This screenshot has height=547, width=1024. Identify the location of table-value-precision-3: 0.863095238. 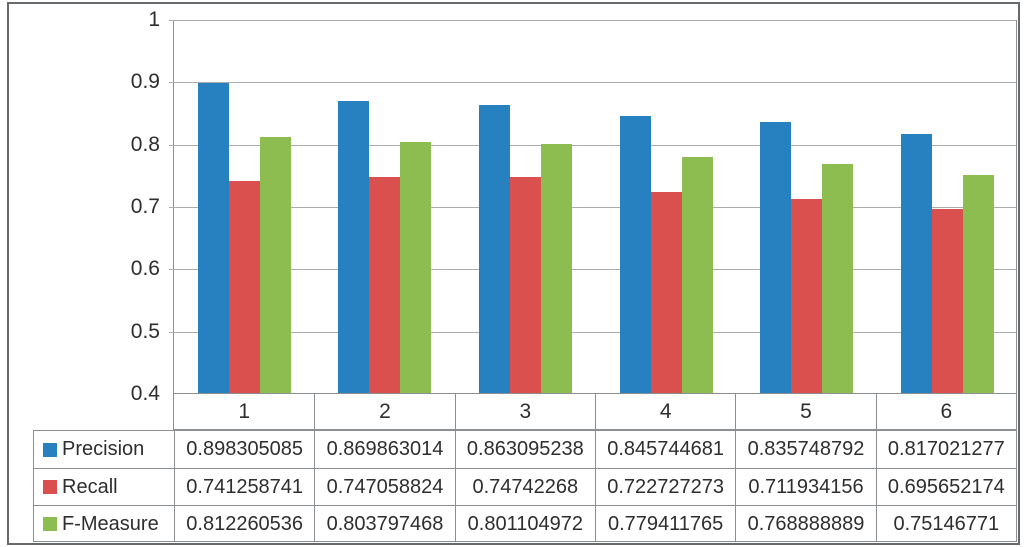
(524, 449).